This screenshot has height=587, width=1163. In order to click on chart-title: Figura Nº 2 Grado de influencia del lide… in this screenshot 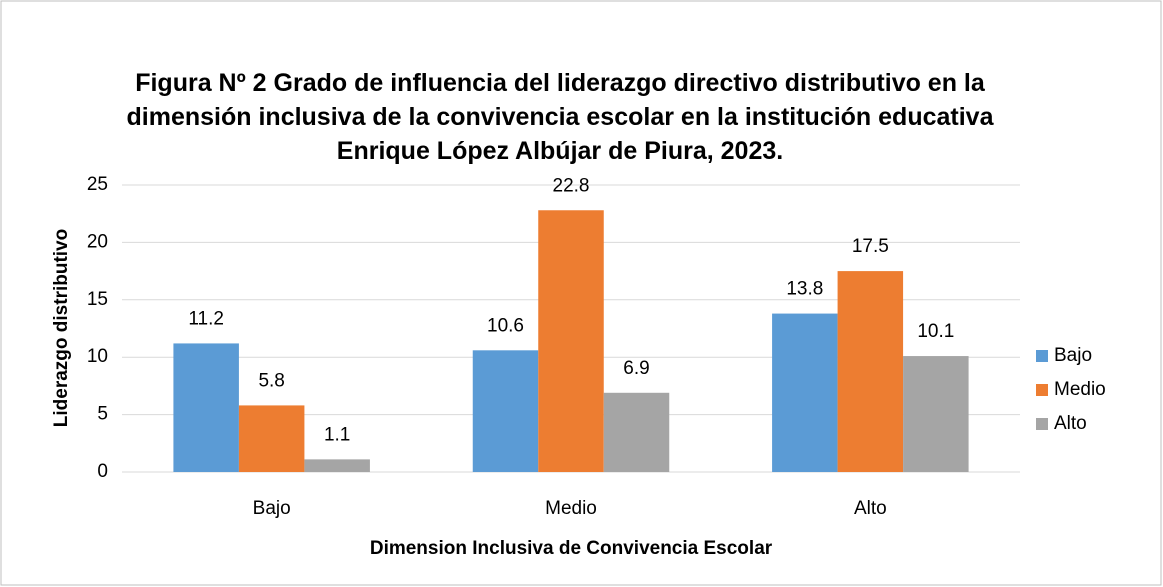, I will do `click(560, 117)`.